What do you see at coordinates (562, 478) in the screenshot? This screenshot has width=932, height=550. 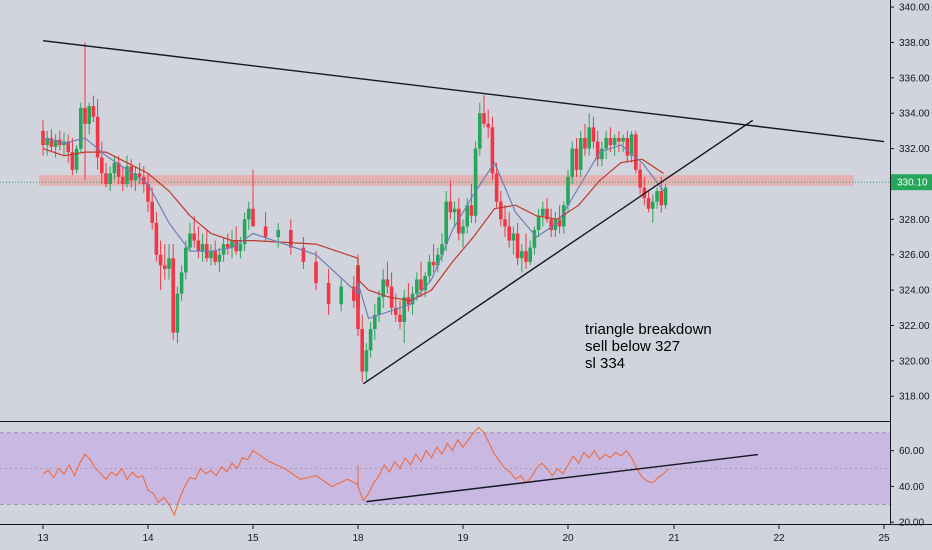 I see `rsi-trendline` at bounding box center [562, 478].